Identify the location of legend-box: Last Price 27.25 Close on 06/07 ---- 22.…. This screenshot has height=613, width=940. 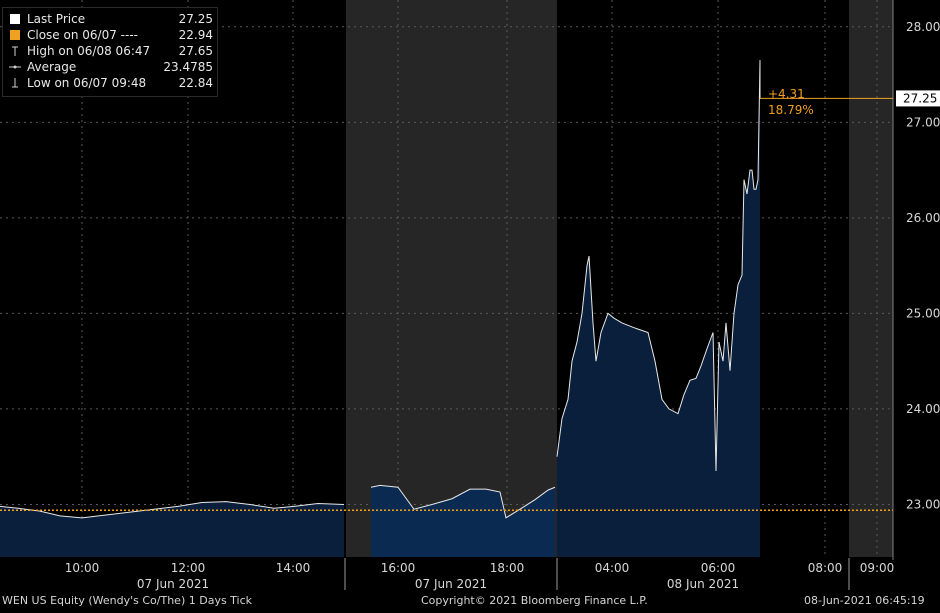
(110, 52).